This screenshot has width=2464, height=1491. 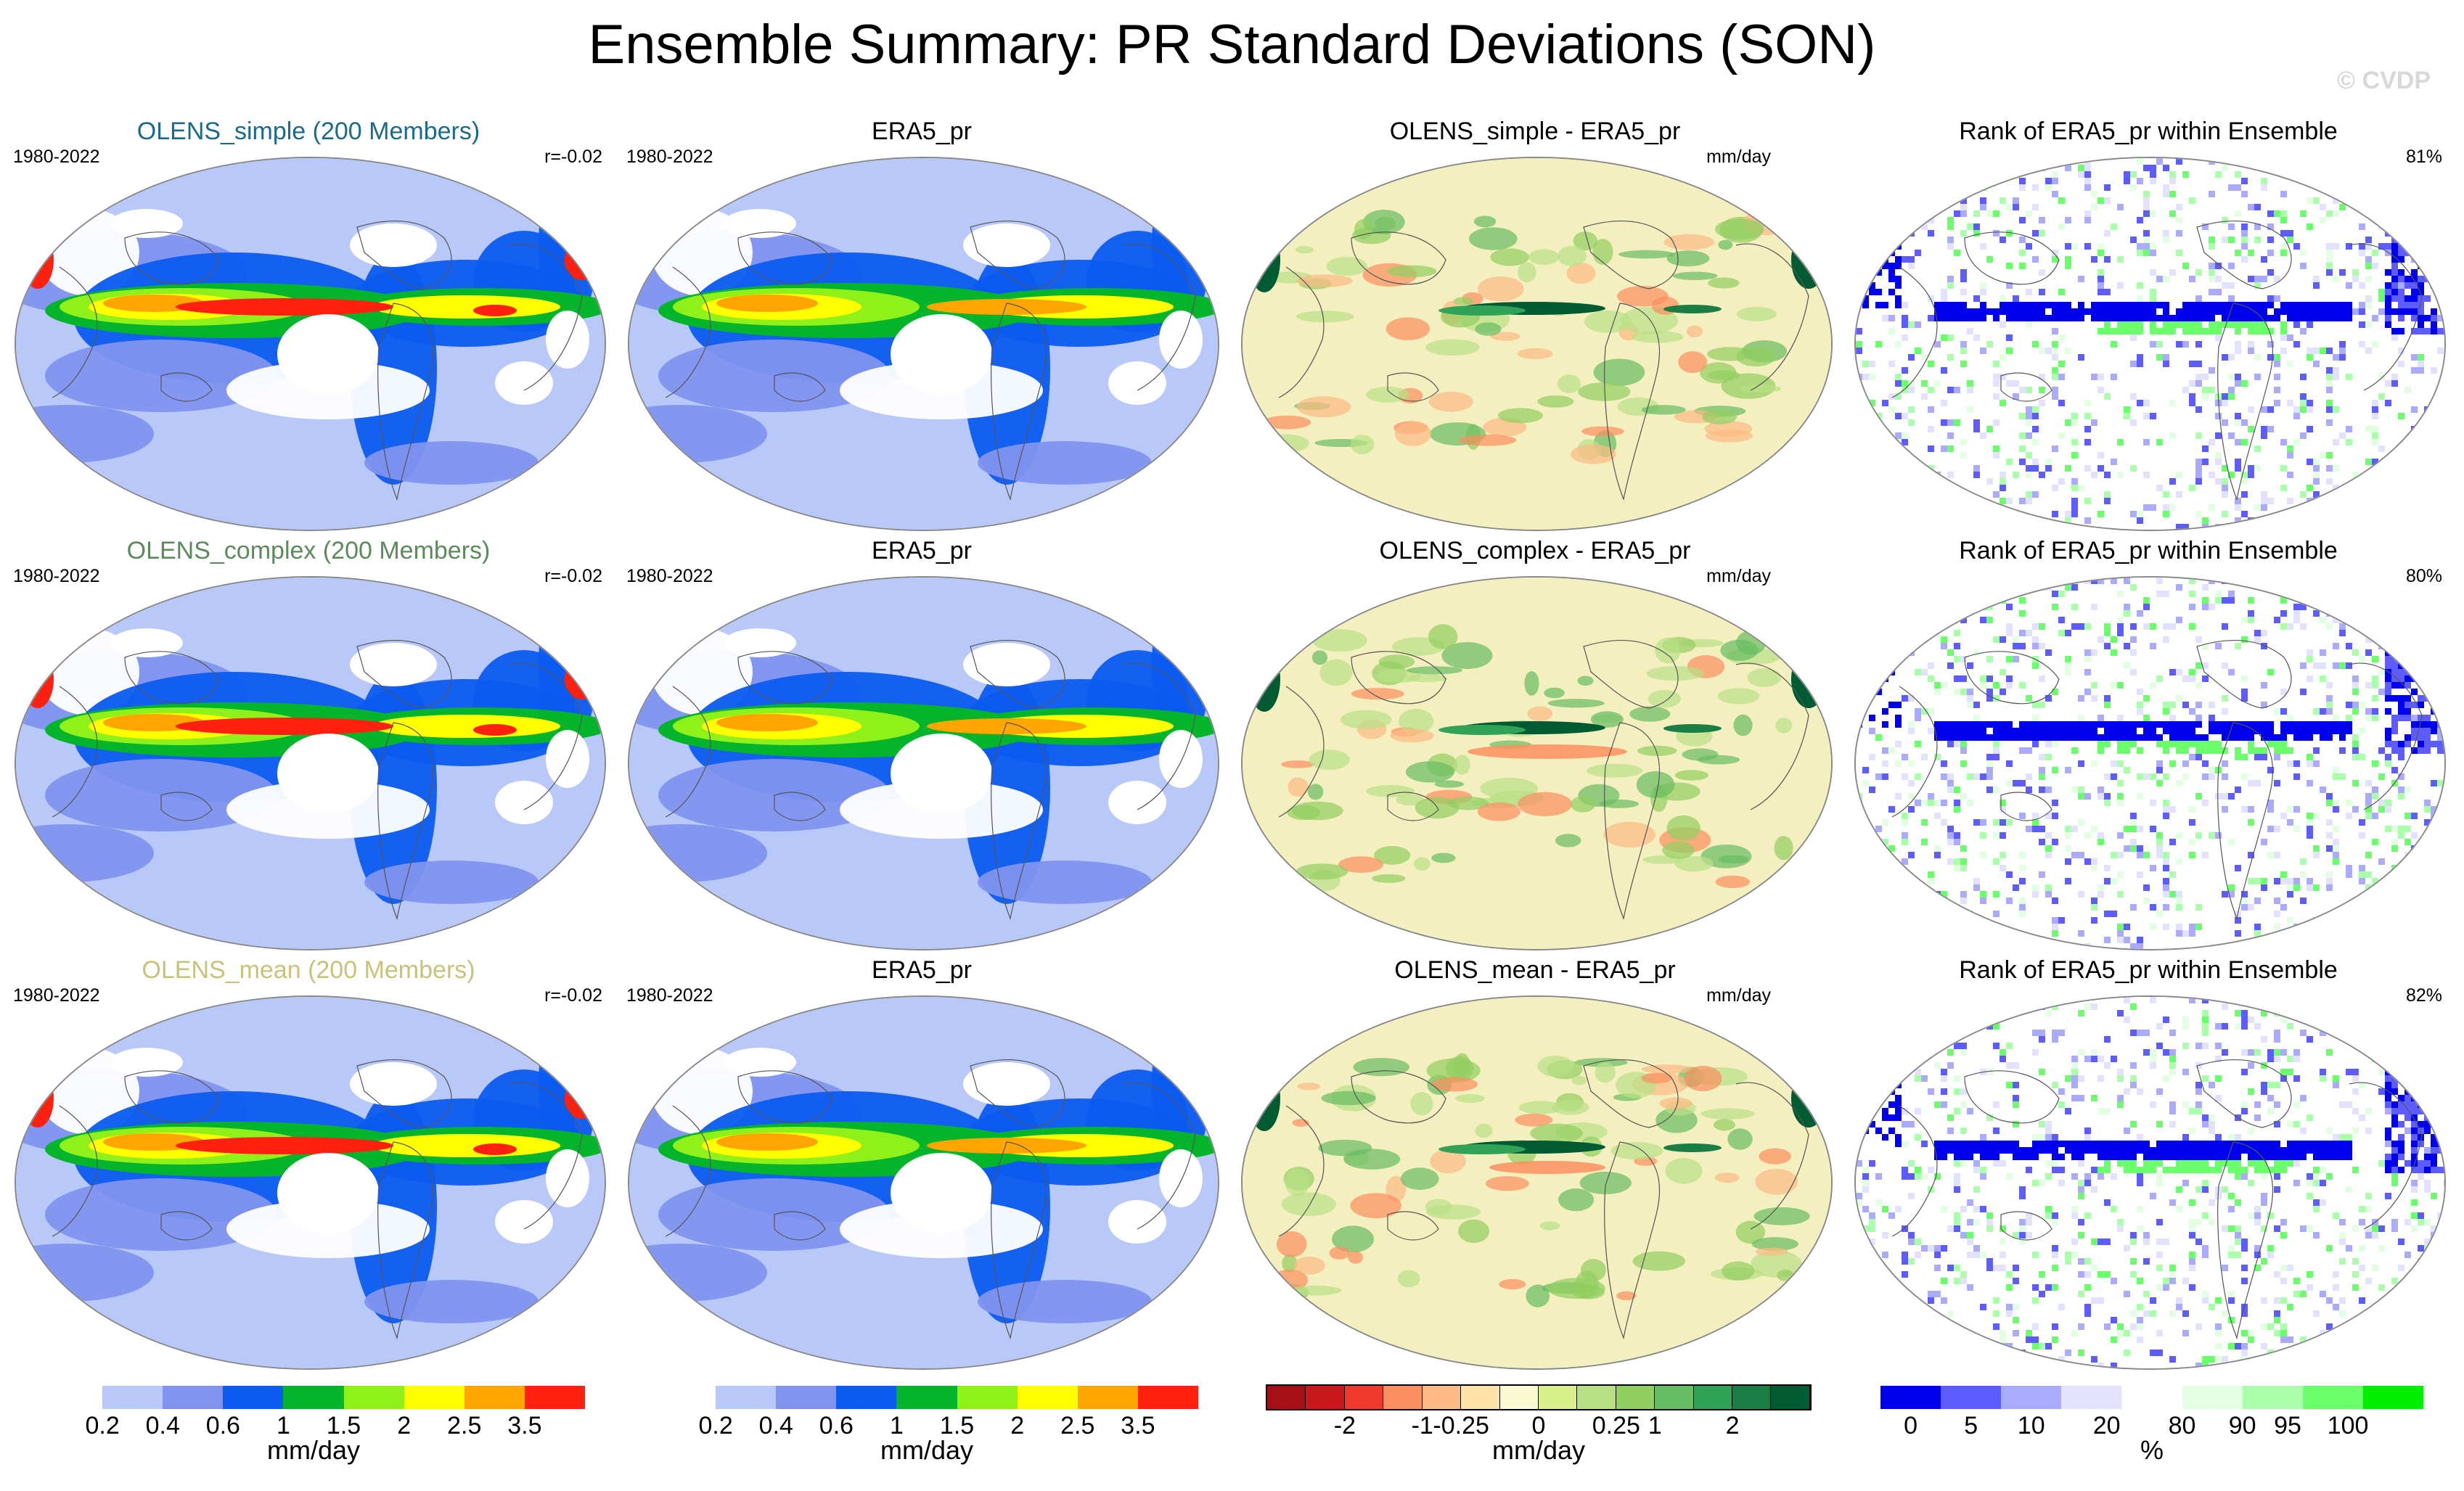 What do you see at coordinates (2182, 1425) in the screenshot?
I see `colorbar-tick-label: 80` at bounding box center [2182, 1425].